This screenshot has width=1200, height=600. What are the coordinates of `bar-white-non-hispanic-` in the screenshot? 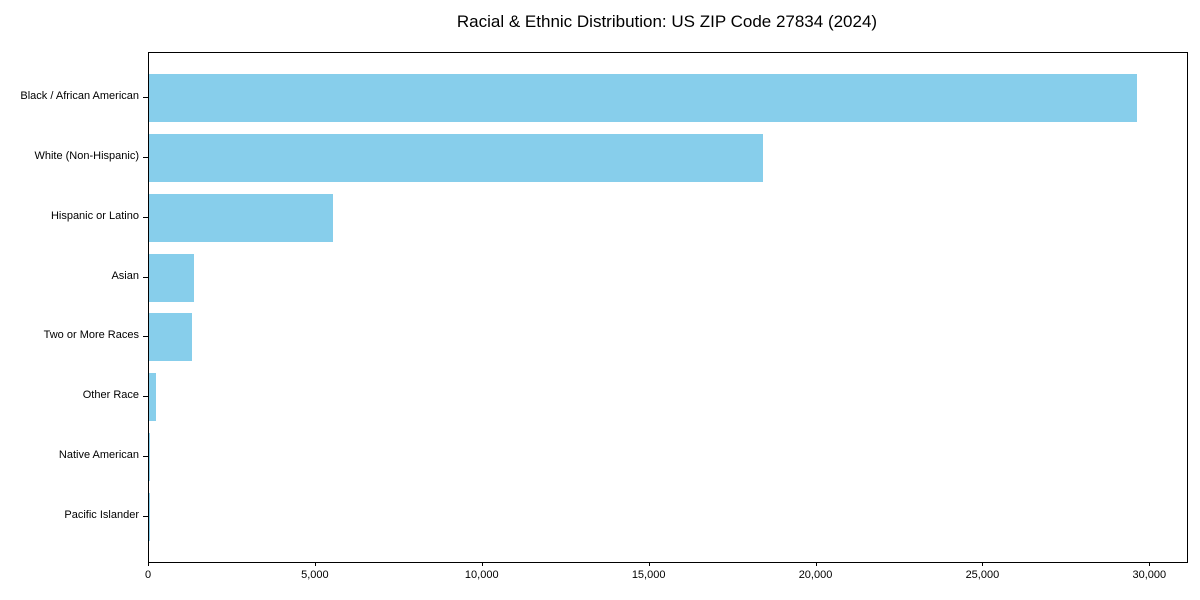 It's located at (456, 157).